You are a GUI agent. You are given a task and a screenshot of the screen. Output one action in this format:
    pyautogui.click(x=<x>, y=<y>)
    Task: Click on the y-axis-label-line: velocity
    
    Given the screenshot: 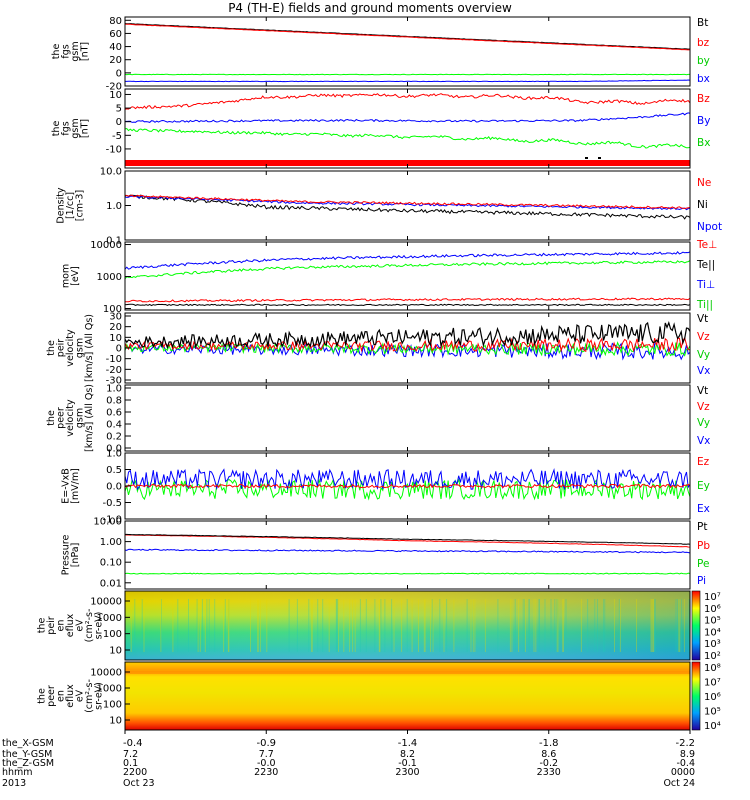 What is the action you would take?
    pyautogui.click(x=70, y=418)
    